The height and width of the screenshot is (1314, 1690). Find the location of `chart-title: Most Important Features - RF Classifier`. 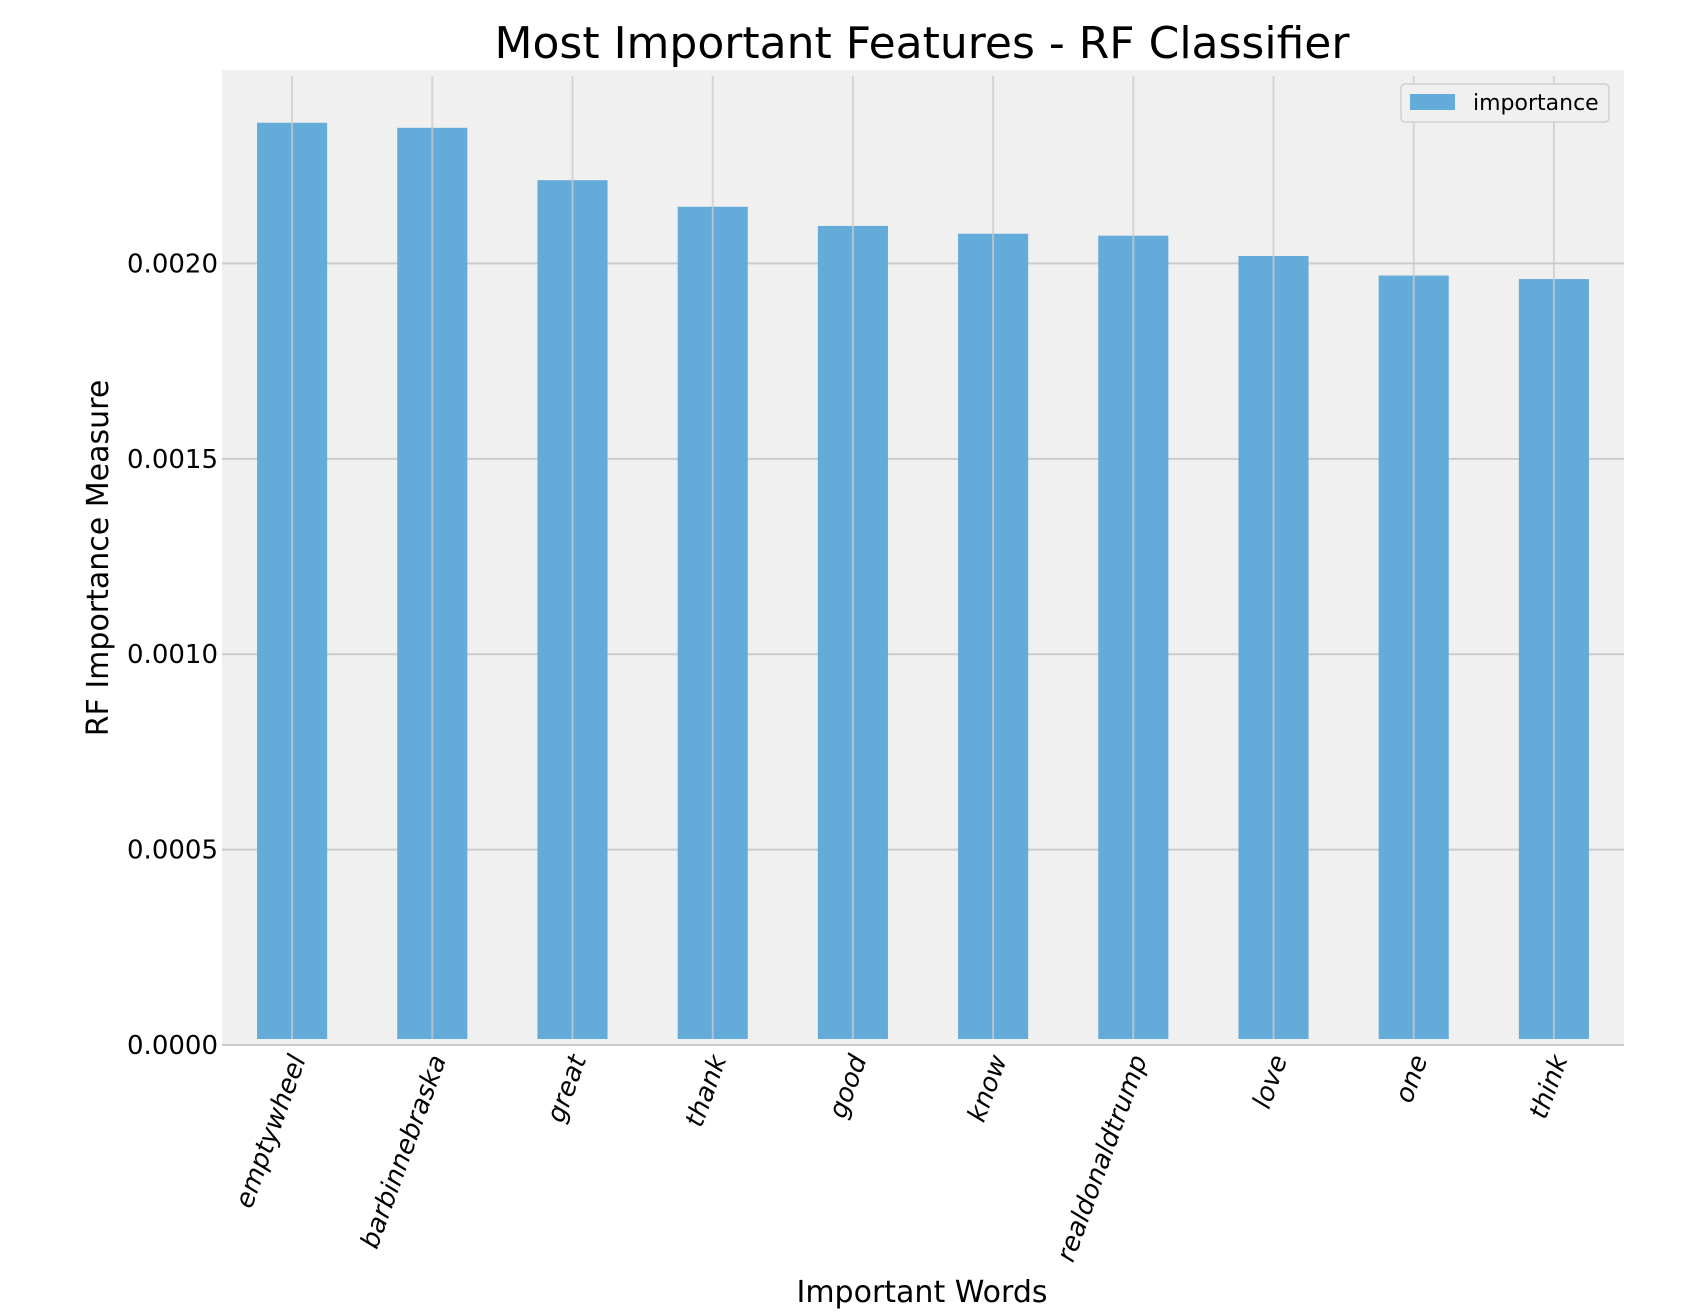

chart-title: Most Important Features - RF Classifier is located at coordinates (923, 43).